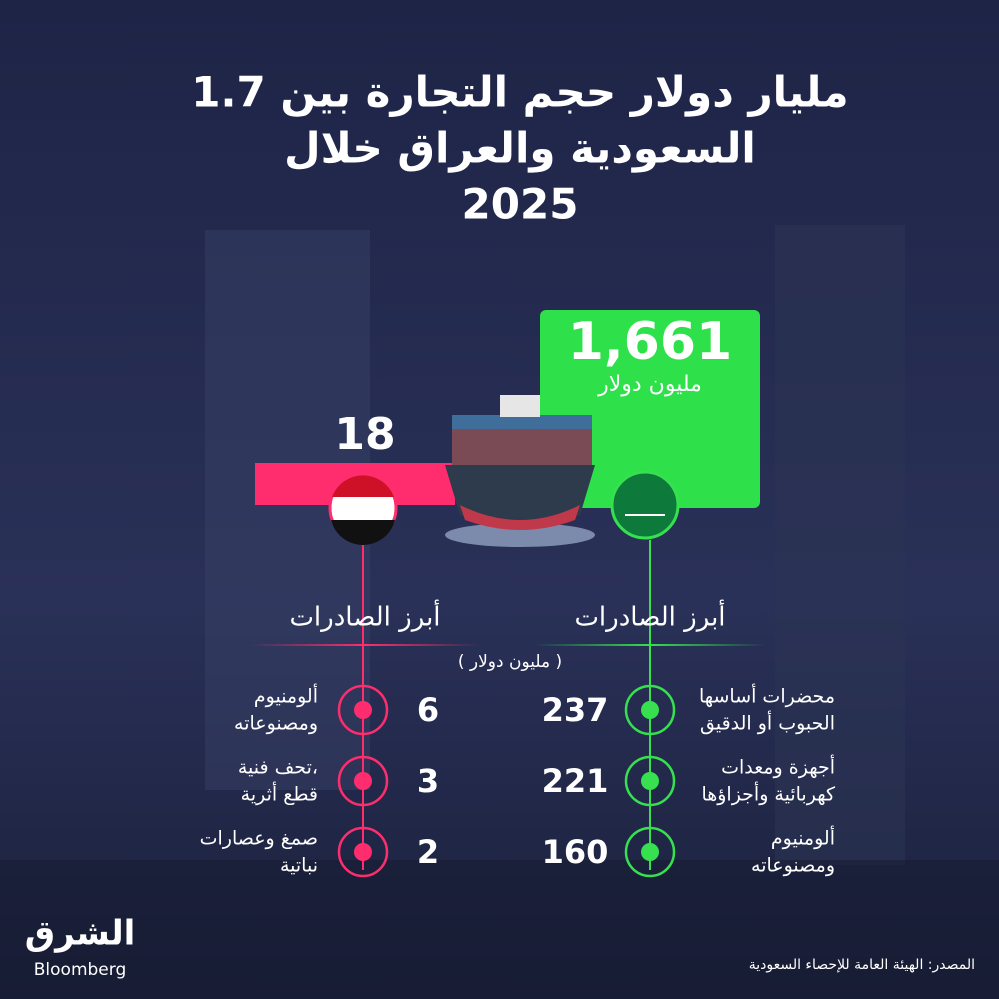 The height and width of the screenshot is (999, 999). What do you see at coordinates (428, 852) in the screenshot?
I see `item-value: 2` at bounding box center [428, 852].